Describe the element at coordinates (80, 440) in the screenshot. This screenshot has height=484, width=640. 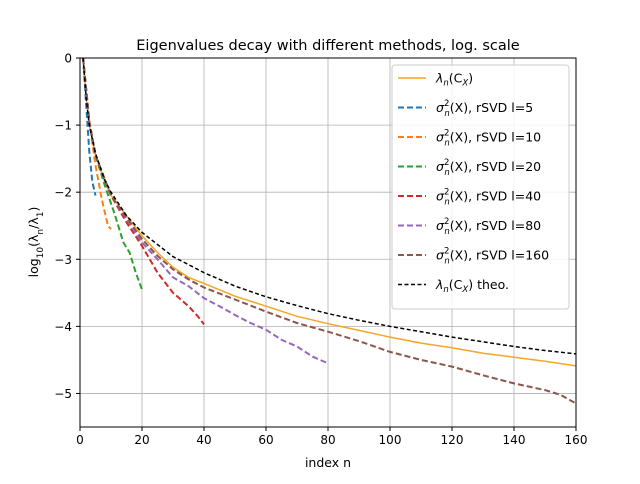
I see `x-tick-label: 0` at that location.